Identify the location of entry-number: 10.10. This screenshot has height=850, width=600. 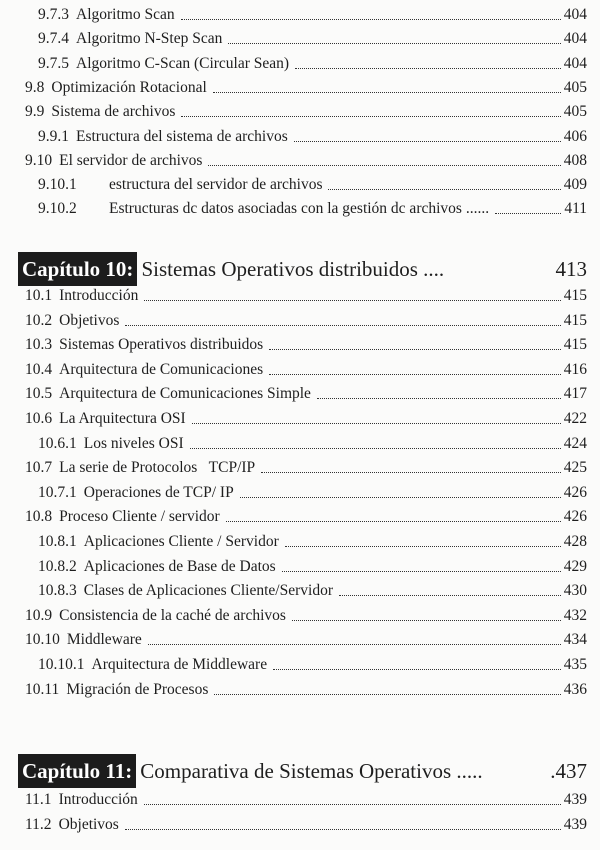
(42, 640).